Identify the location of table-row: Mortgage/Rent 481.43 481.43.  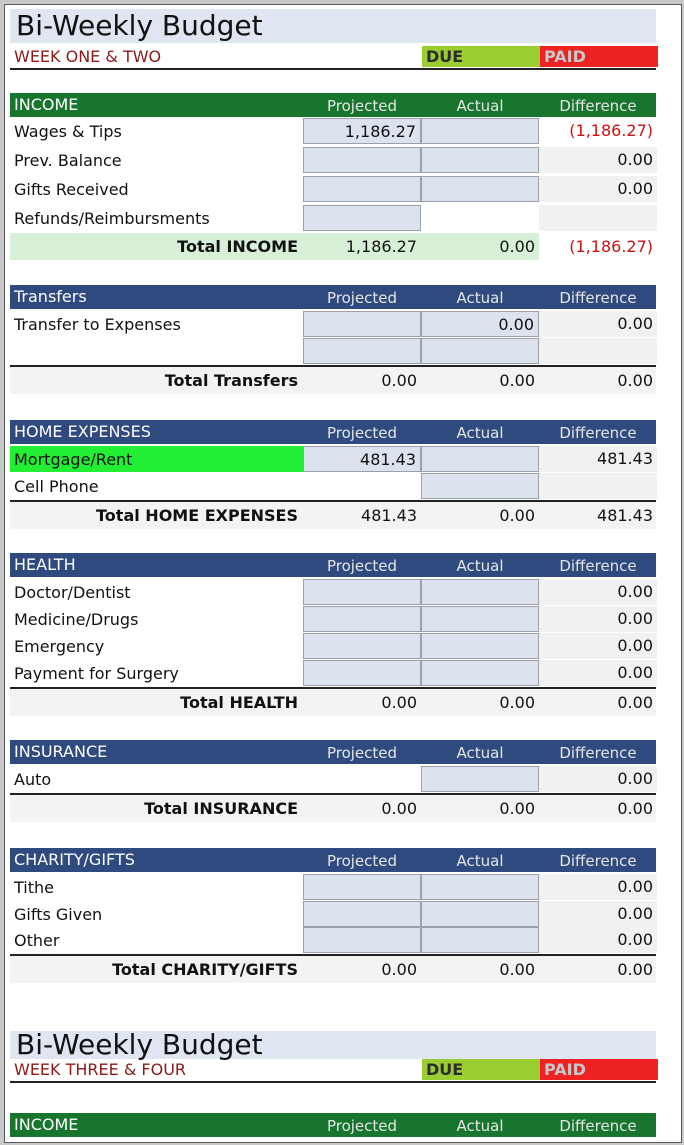
(333, 459).